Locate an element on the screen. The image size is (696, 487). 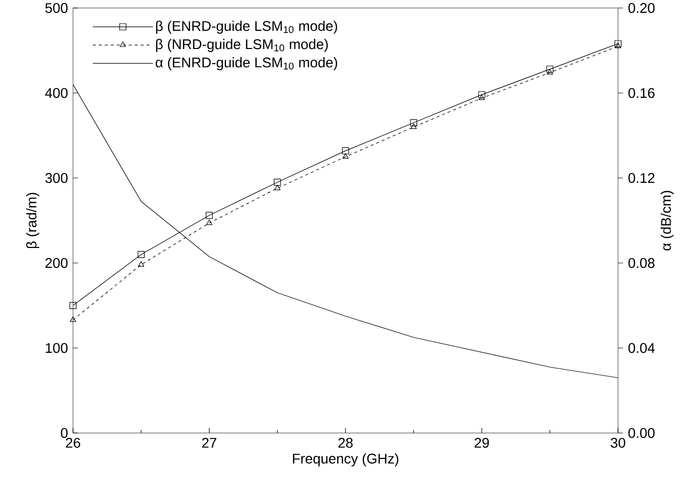
x-tick-label: 28 is located at coordinates (345, 443).